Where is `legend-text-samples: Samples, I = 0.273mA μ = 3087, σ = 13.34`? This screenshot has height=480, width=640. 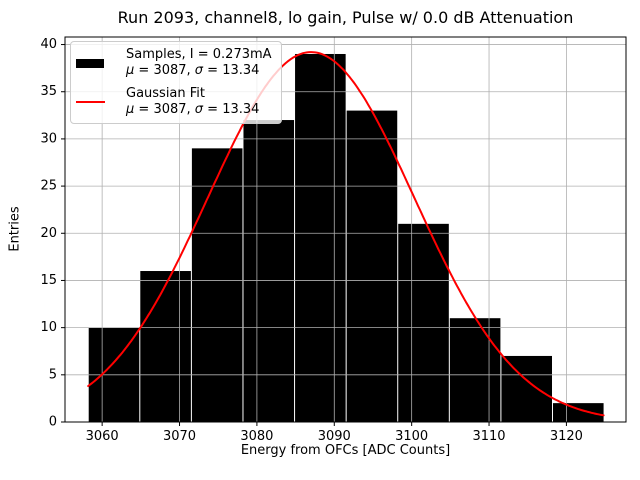
legend-text-samples: Samples, I = 0.273mA μ = 3087, σ = 13.34 is located at coordinates (199, 63).